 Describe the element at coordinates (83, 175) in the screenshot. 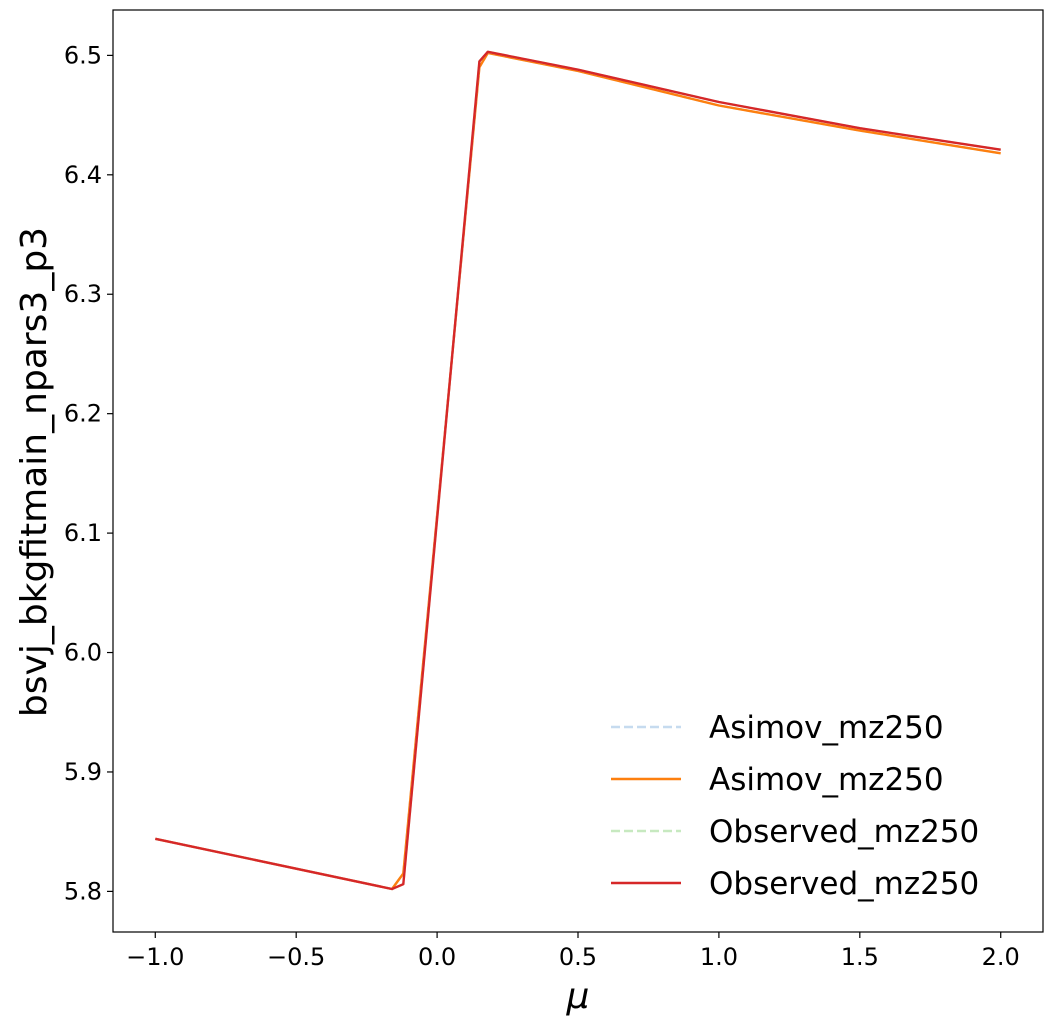

I see `y-tick-label: 6.4` at that location.